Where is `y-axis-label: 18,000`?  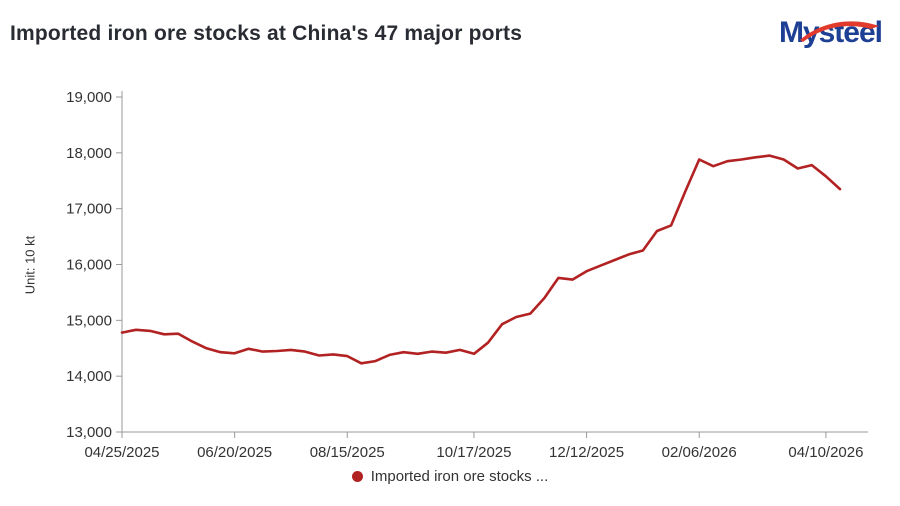
y-axis-label: 18,000 is located at coordinates (89, 153).